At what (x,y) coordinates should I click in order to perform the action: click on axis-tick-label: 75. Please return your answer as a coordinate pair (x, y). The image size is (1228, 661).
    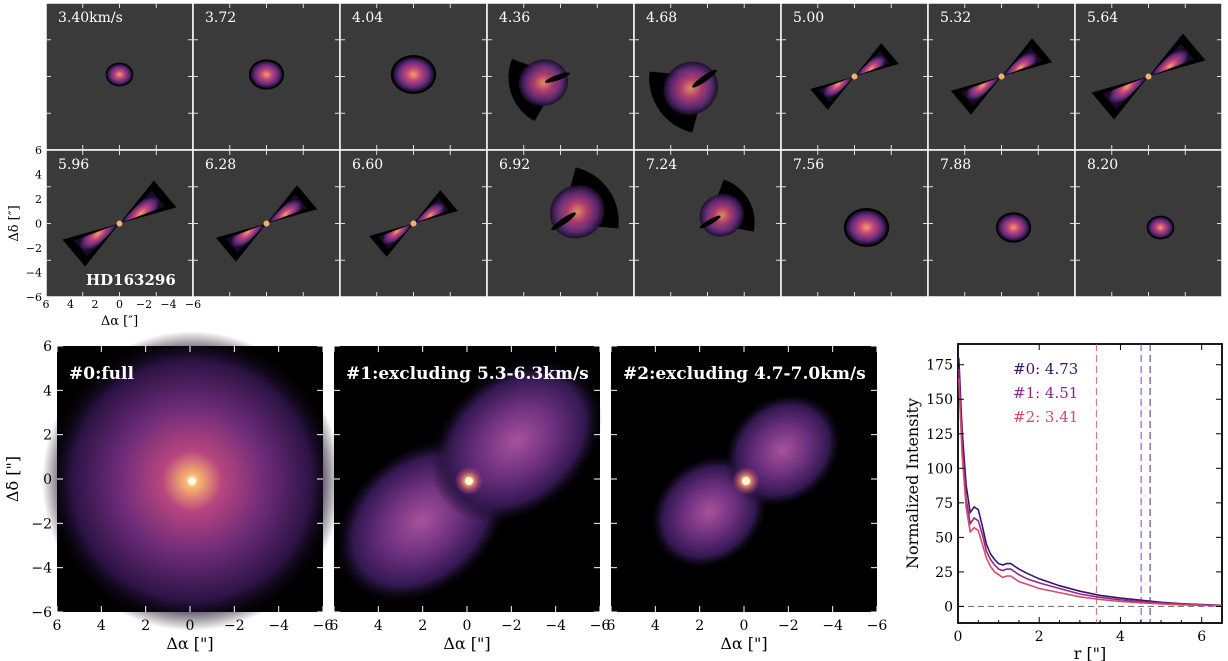
    Looking at the image, I should click on (944, 504).